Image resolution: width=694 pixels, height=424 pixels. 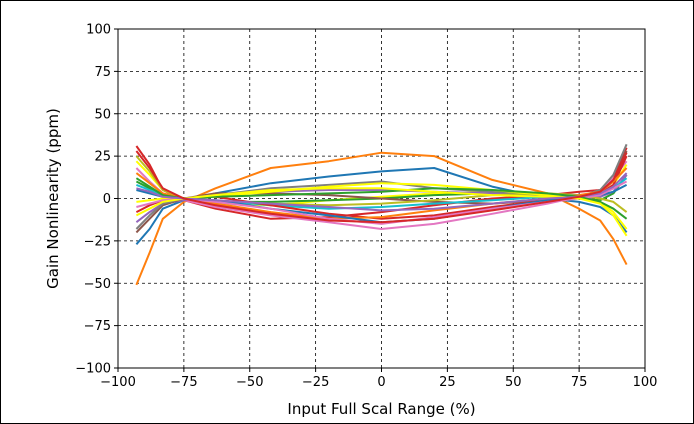 I want to click on x-tick-label: −25, so click(x=315, y=382).